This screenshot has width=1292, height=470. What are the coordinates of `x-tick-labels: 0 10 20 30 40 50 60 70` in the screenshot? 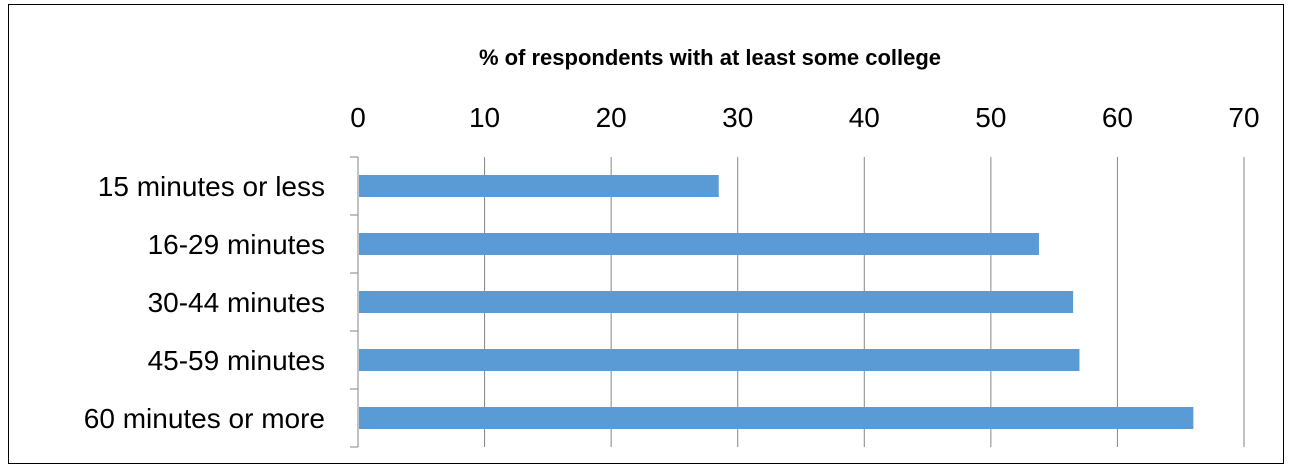 It's located at (804, 117).